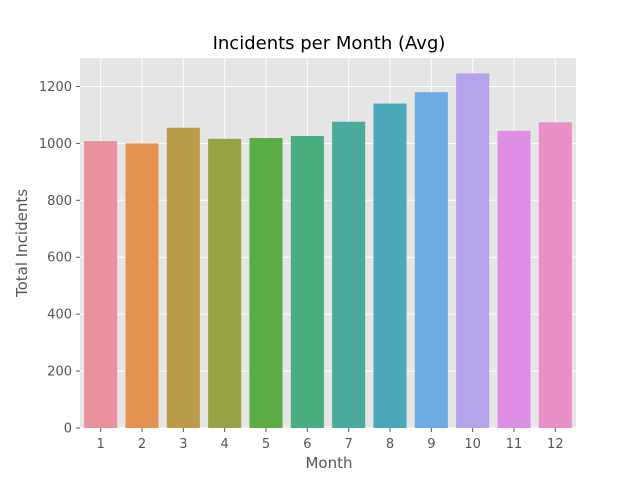 The image size is (640, 480). What do you see at coordinates (142, 444) in the screenshot?
I see `x-tick-label: 2` at bounding box center [142, 444].